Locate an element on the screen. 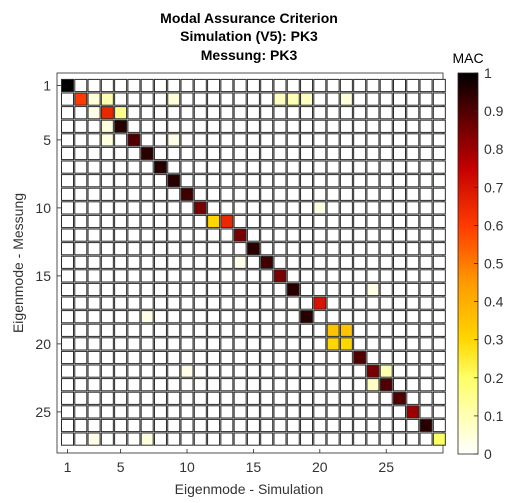 The width and height of the screenshot is (510, 503). colorbar-tick-label: 1 is located at coordinates (488, 73).